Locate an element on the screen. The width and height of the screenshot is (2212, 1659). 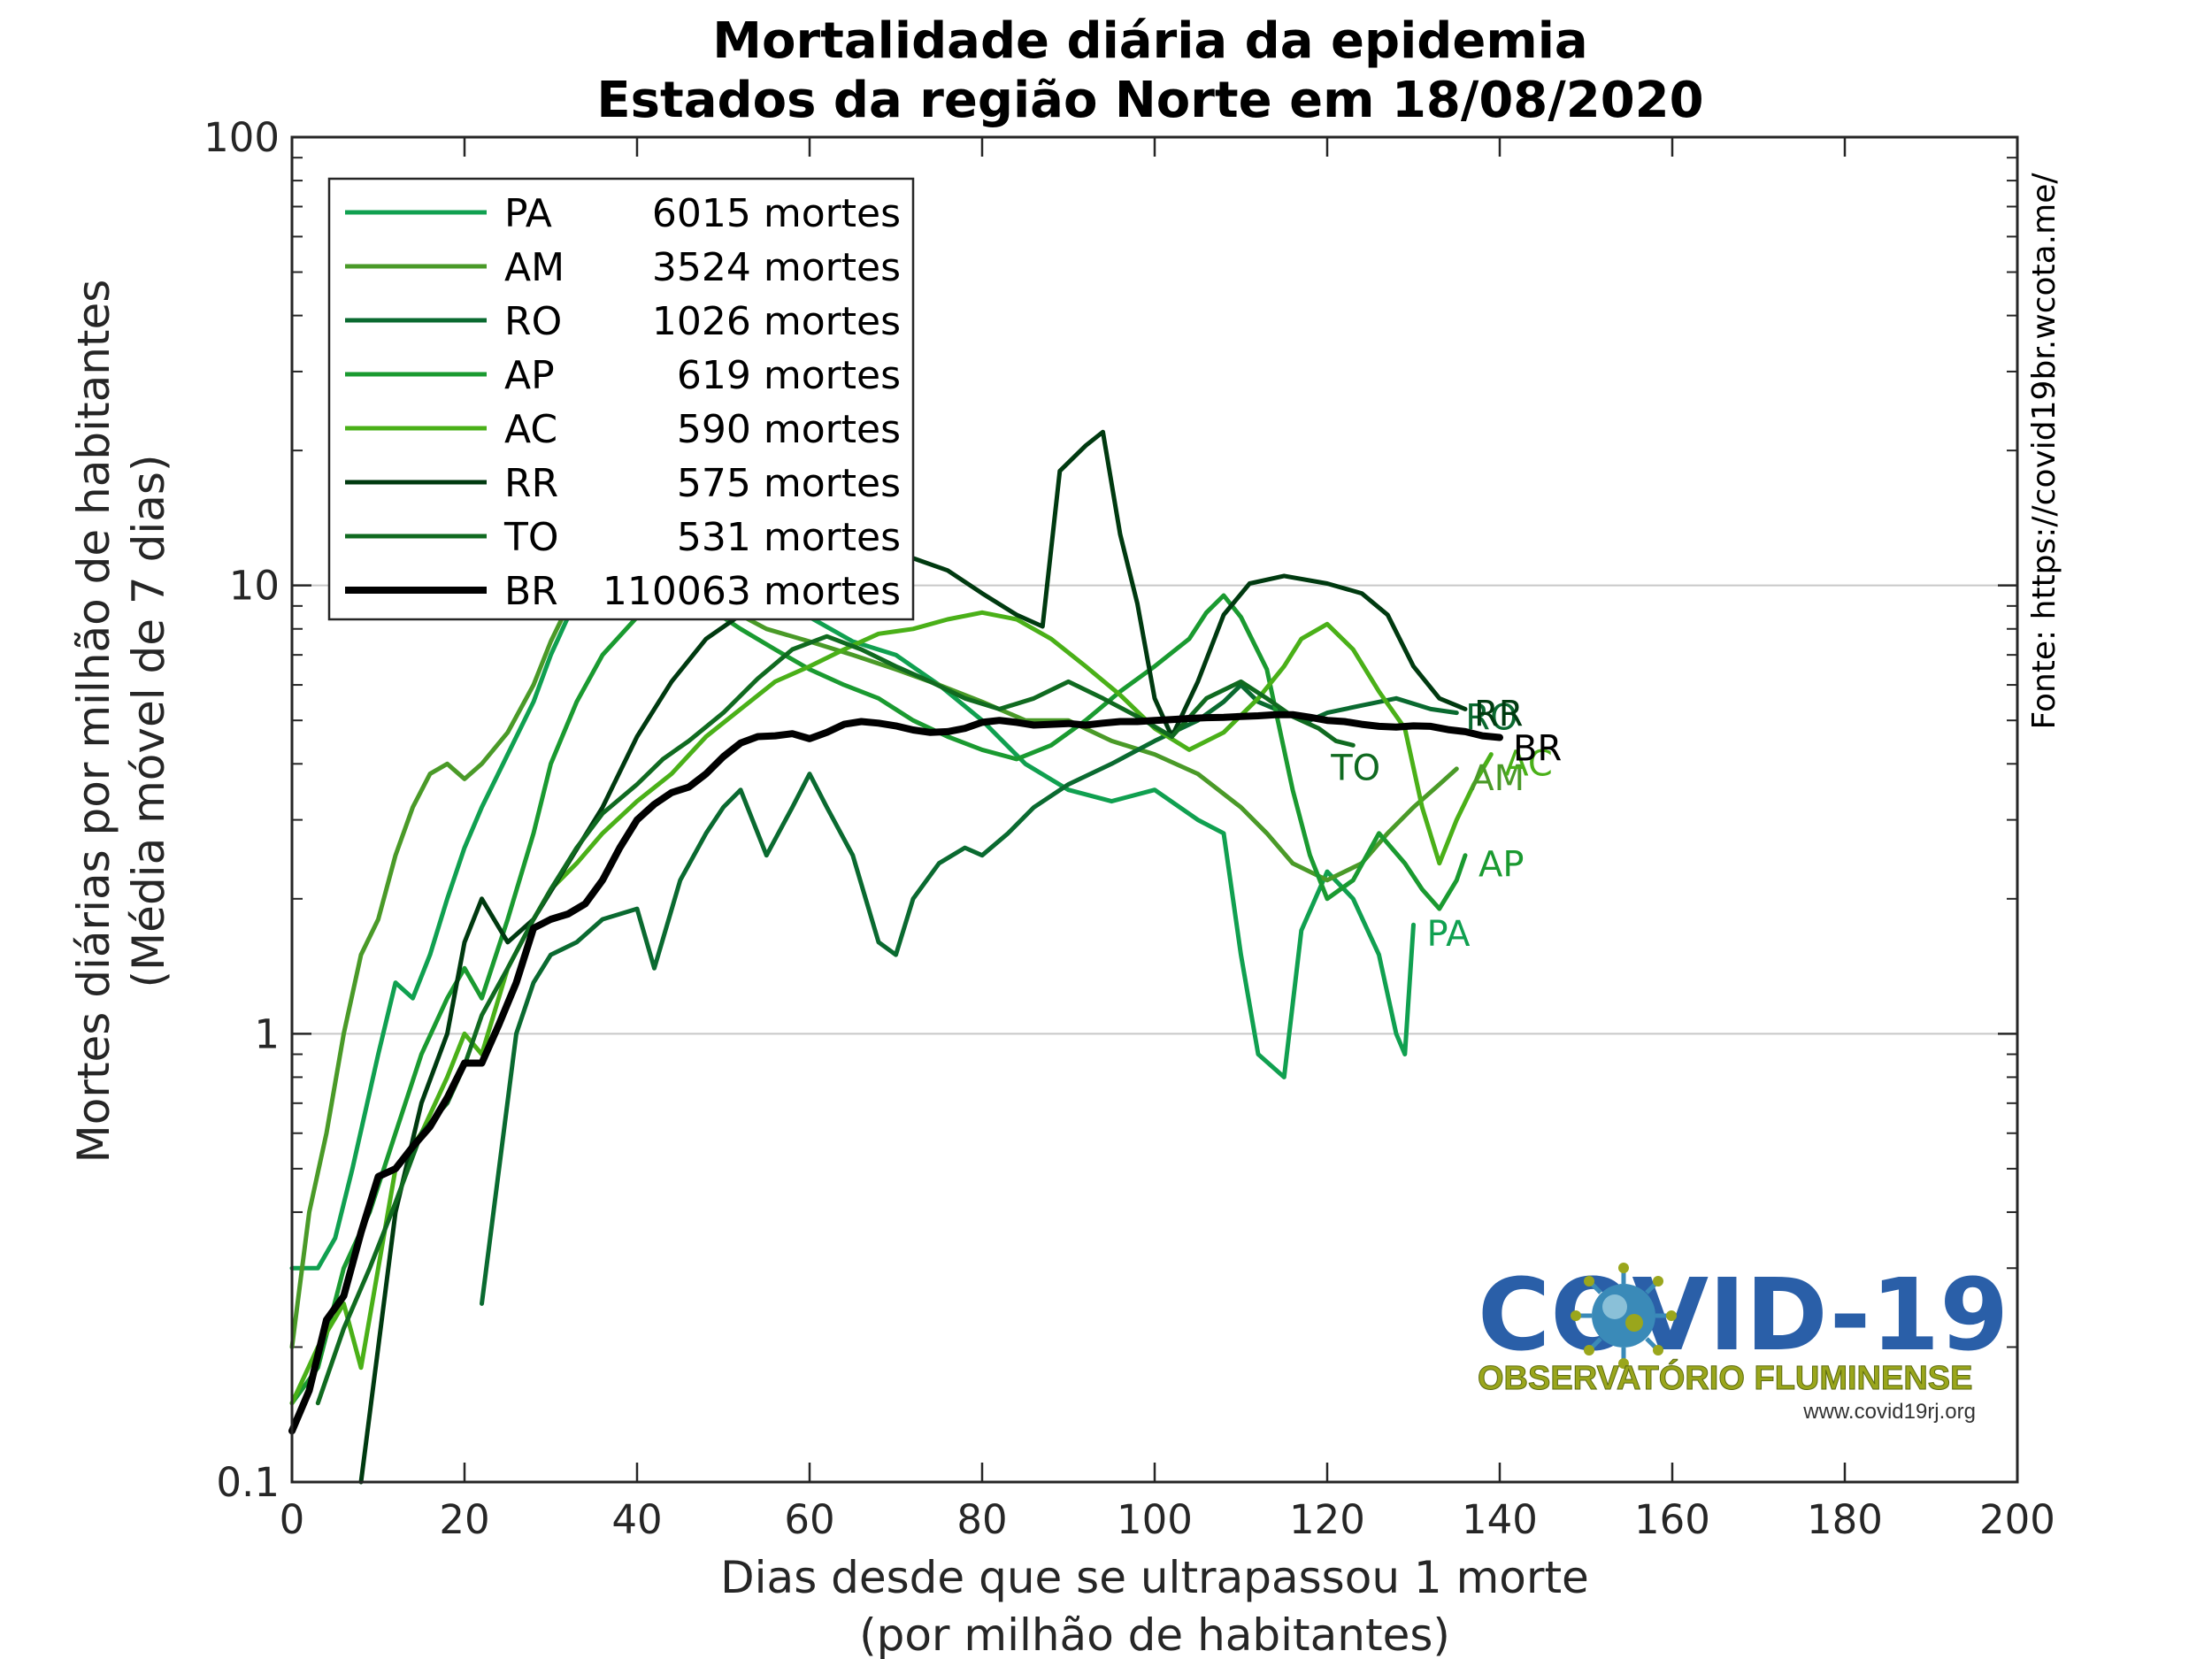
legend-count-ac: 590 mortes is located at coordinates (789, 430).